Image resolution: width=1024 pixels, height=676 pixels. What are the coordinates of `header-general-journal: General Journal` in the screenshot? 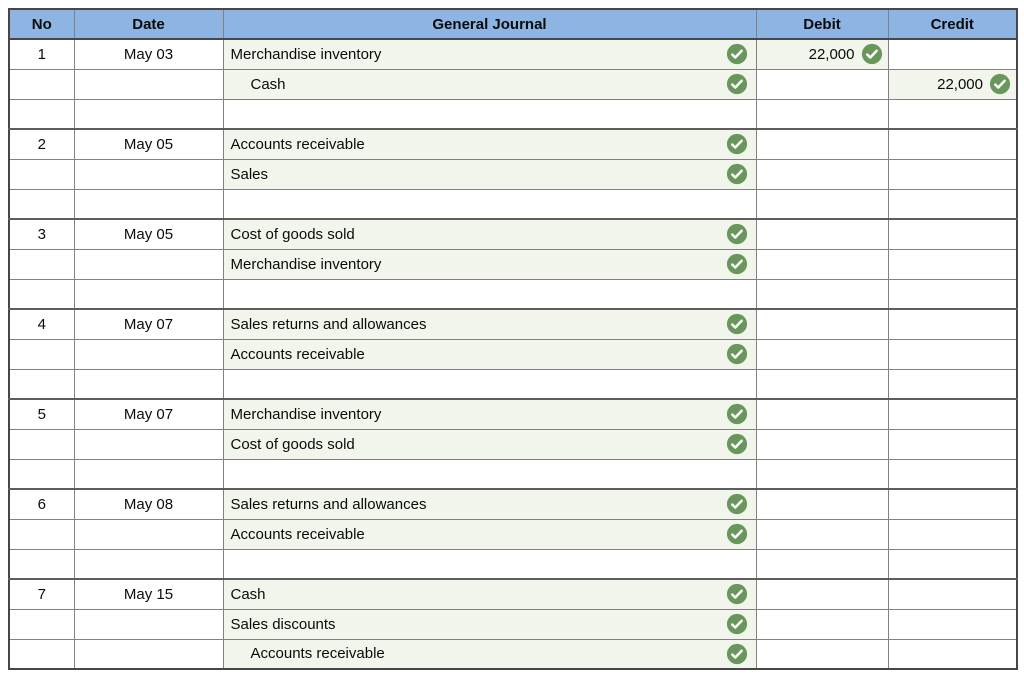 It's located at (489, 24).